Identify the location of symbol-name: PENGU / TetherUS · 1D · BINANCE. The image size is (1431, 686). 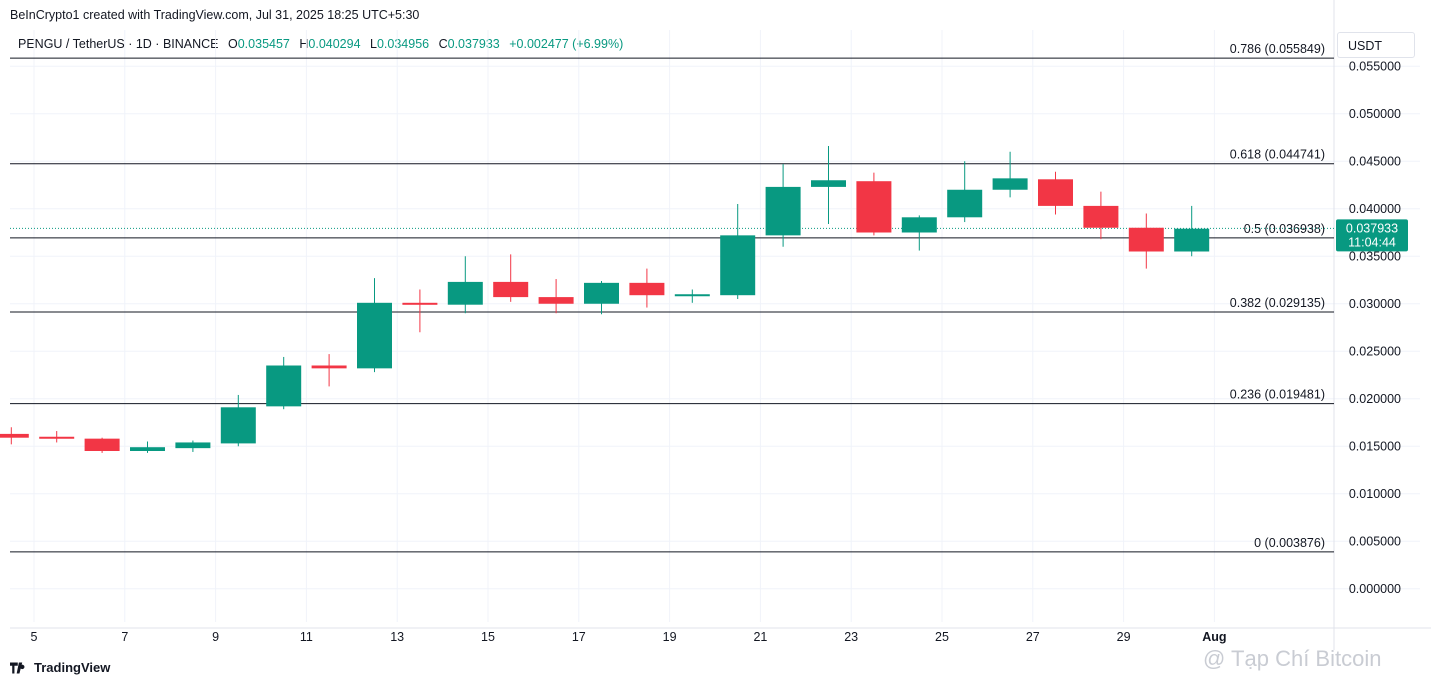
(118, 44).